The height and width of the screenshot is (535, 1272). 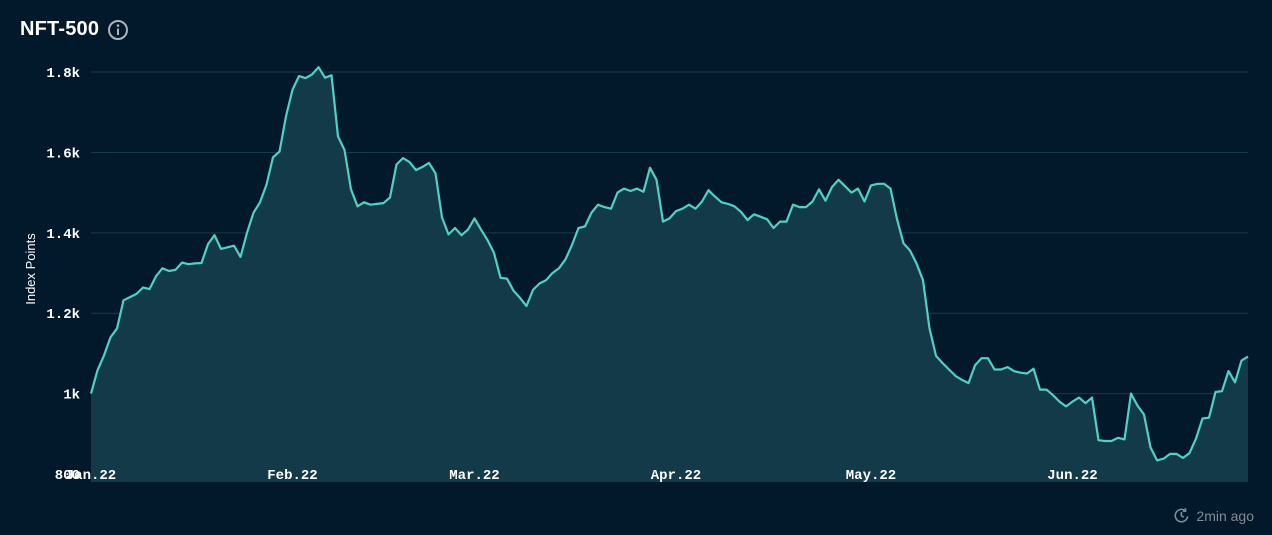 I want to click on info-icon, so click(x=118, y=30).